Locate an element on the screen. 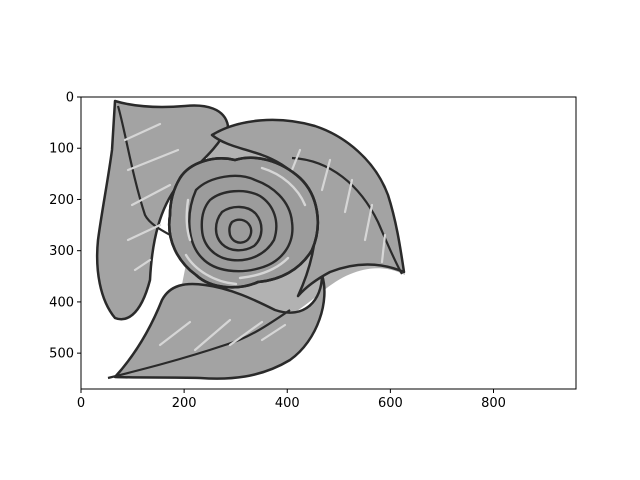  leaf-midrib-lower-left is located at coordinates (199, 344).